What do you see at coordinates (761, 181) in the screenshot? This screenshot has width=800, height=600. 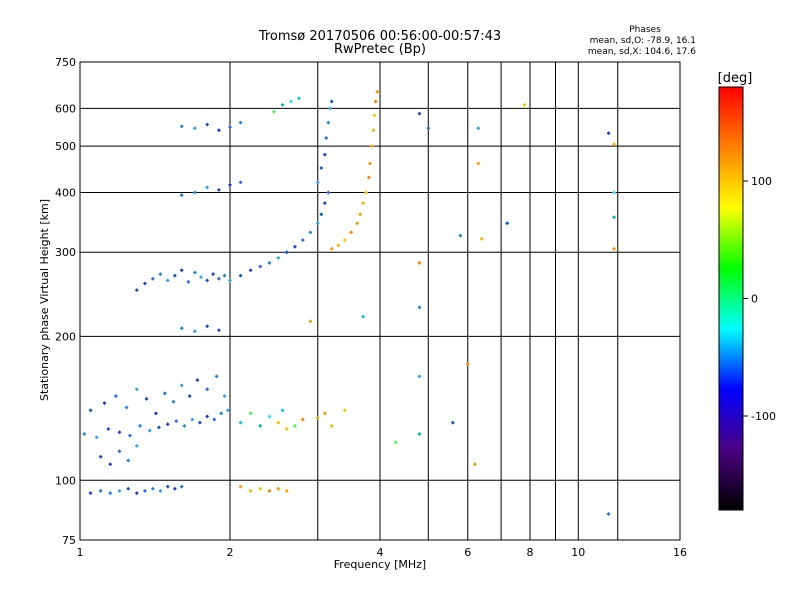 I see `colorbar-tick-label: 100` at bounding box center [761, 181].